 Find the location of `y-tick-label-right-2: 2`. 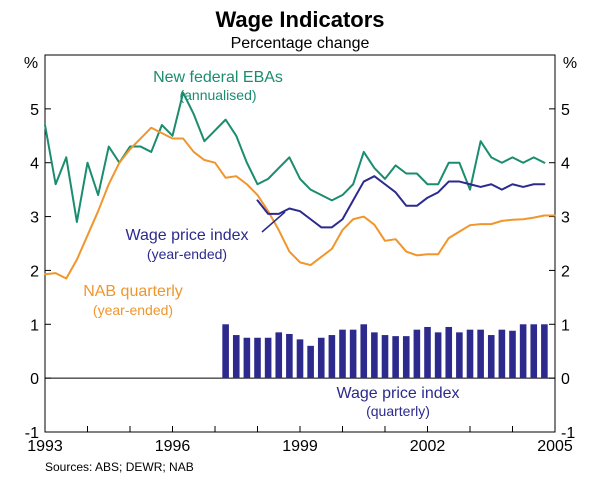

y-tick-label-right-2: 2 is located at coordinates (565, 271).